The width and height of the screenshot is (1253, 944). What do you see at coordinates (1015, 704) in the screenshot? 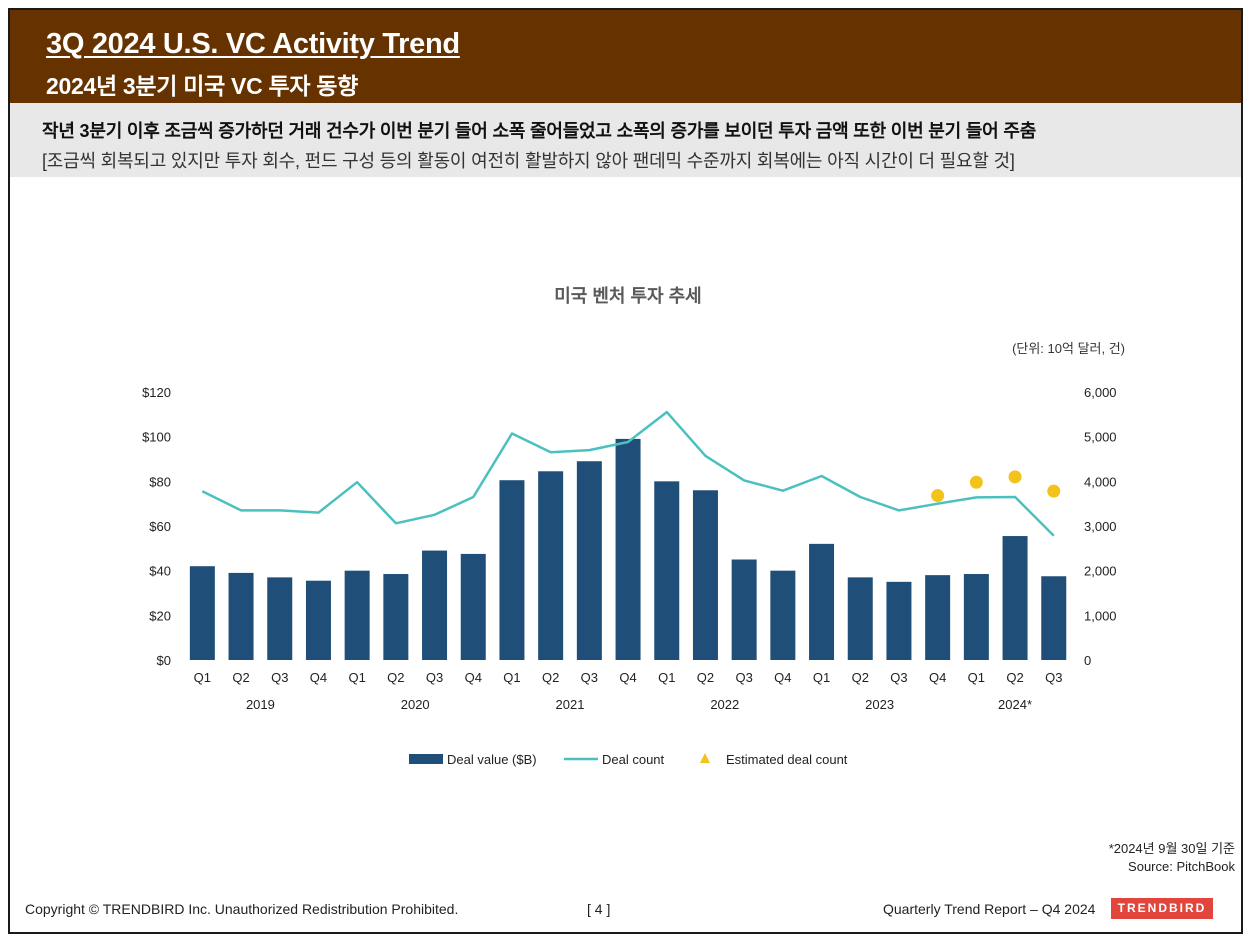
I see `year-label: 2024*` at bounding box center [1015, 704].